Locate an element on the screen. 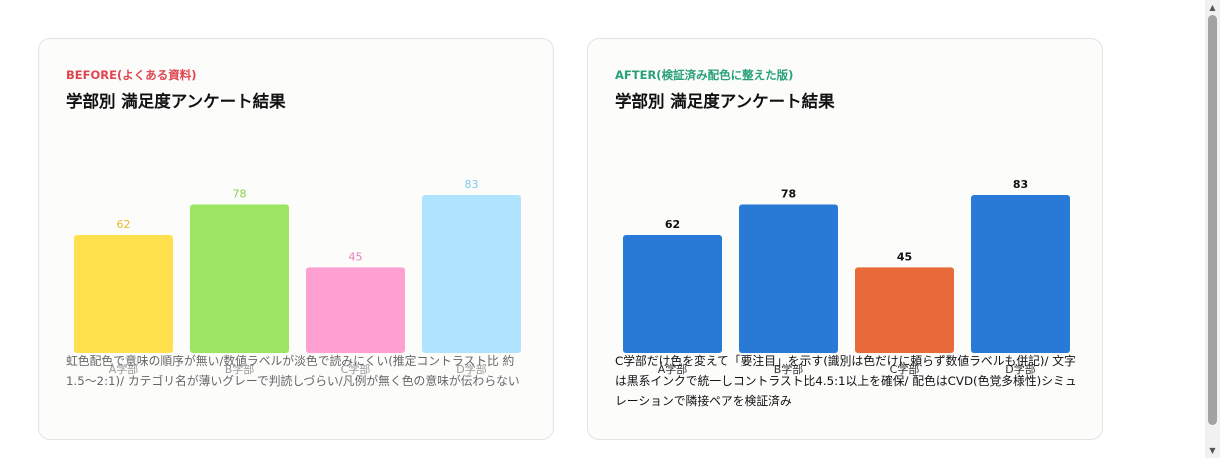 The height and width of the screenshot is (458, 1220). before-value-label-1: 62 is located at coordinates (124, 224).